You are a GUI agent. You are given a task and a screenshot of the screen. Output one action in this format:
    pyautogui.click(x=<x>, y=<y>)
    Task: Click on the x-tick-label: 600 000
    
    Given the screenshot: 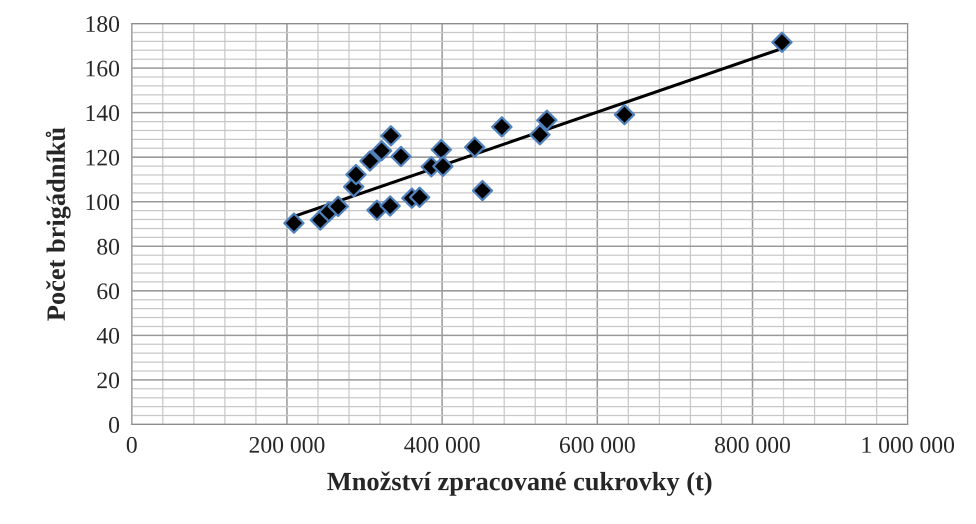 What is the action you would take?
    pyautogui.click(x=597, y=444)
    